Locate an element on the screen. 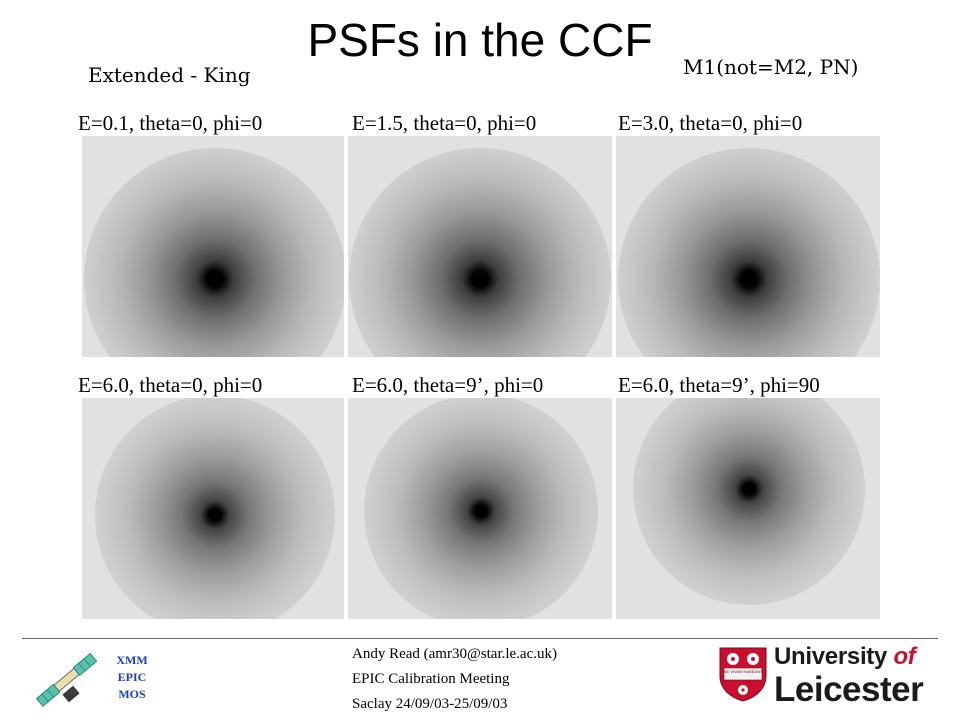 This screenshot has width=960, height=720. footer-place-date: Saclay 24/09/03-25/09/03 is located at coordinates (430, 704).